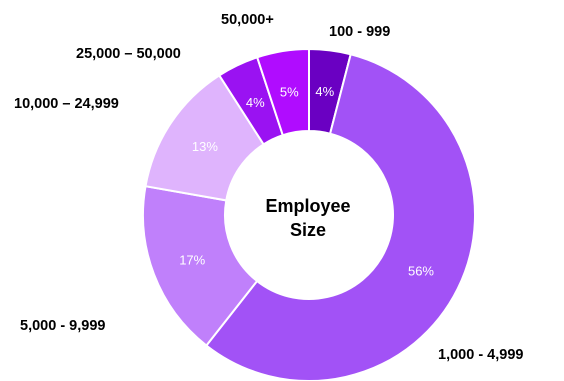 The width and height of the screenshot is (564, 381). What do you see at coordinates (255, 102) in the screenshot?
I see `percent-label-5: 4%` at bounding box center [255, 102].